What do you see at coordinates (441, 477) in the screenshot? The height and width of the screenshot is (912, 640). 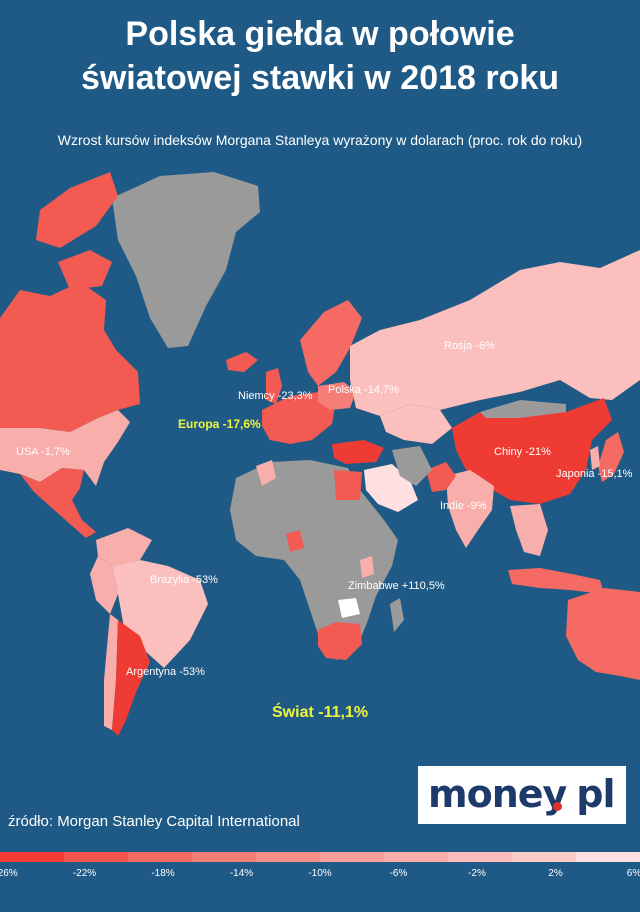 I see `pakistan` at bounding box center [441, 477].